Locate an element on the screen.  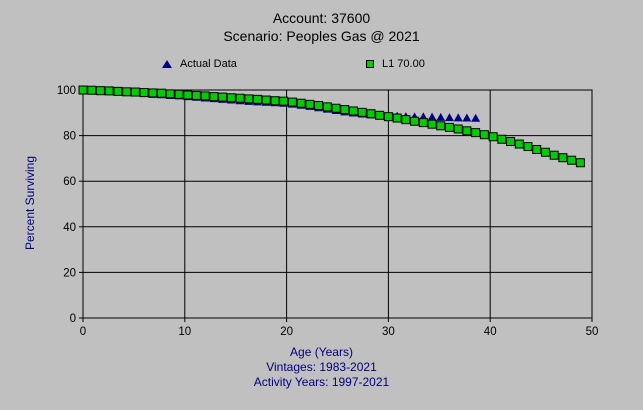
x-tick-label: 30 is located at coordinates (388, 332).